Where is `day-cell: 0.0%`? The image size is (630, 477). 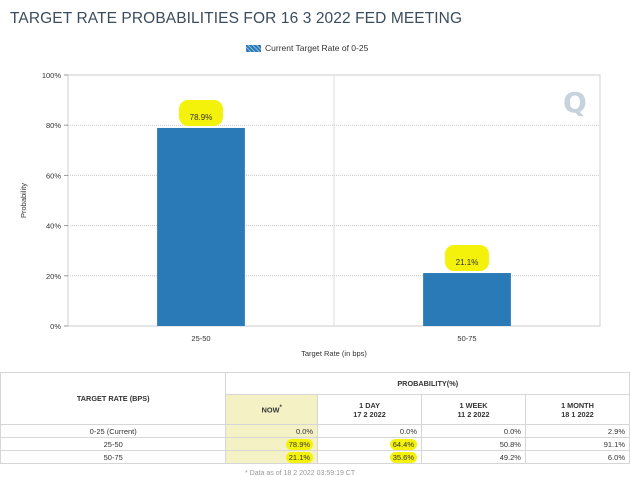
day-cell: 0.0% is located at coordinates (370, 431).